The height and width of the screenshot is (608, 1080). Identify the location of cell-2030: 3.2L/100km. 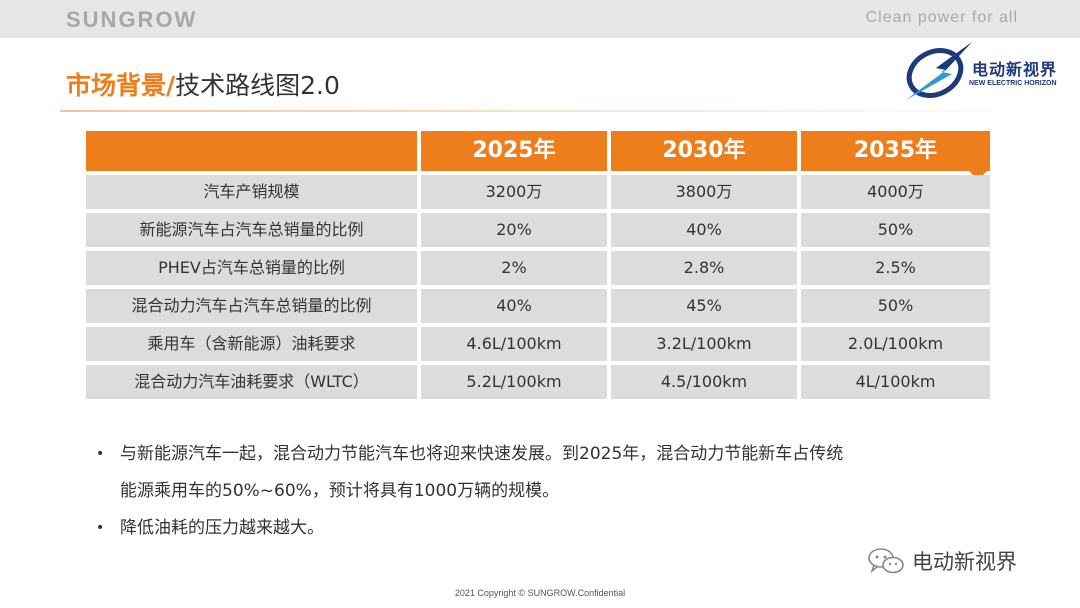
(704, 344).